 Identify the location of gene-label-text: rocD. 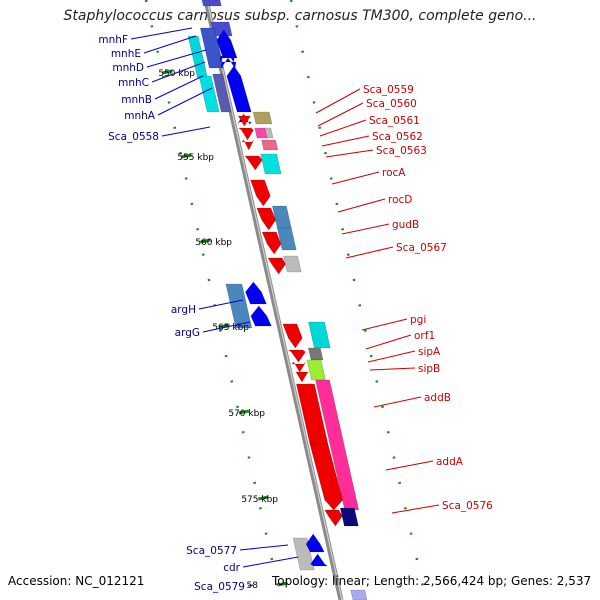
(400, 200).